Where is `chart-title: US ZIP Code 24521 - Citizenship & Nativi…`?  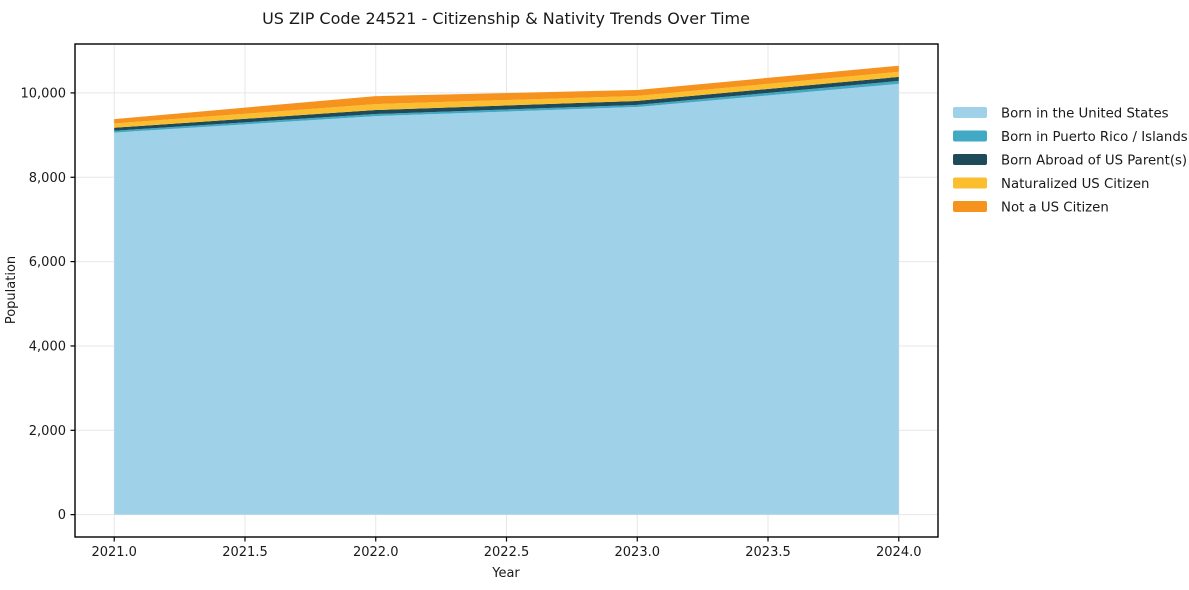 chart-title: US ZIP Code 24521 - Citizenship & Nativi… is located at coordinates (506, 18).